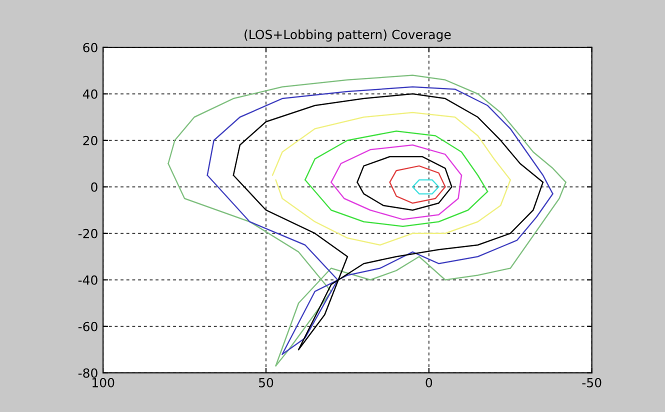  I want to click on y-tick-label: 0, so click(94, 187).